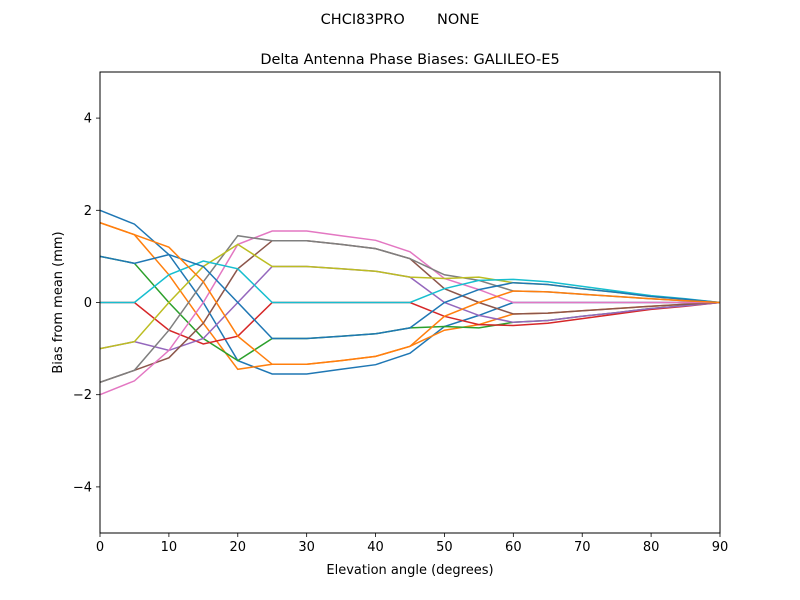  I want to click on y-tick-label: 2, so click(88, 211).